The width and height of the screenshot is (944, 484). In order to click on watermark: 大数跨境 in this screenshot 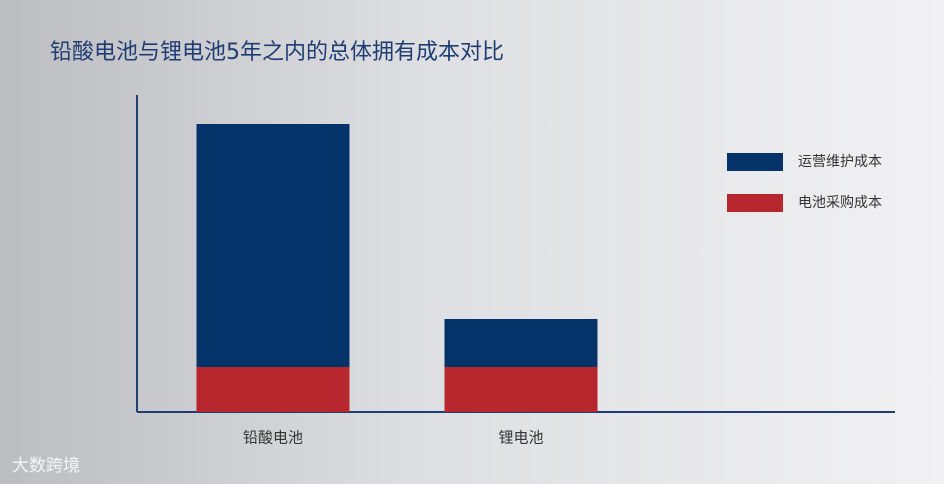, I will do `click(46, 466)`.